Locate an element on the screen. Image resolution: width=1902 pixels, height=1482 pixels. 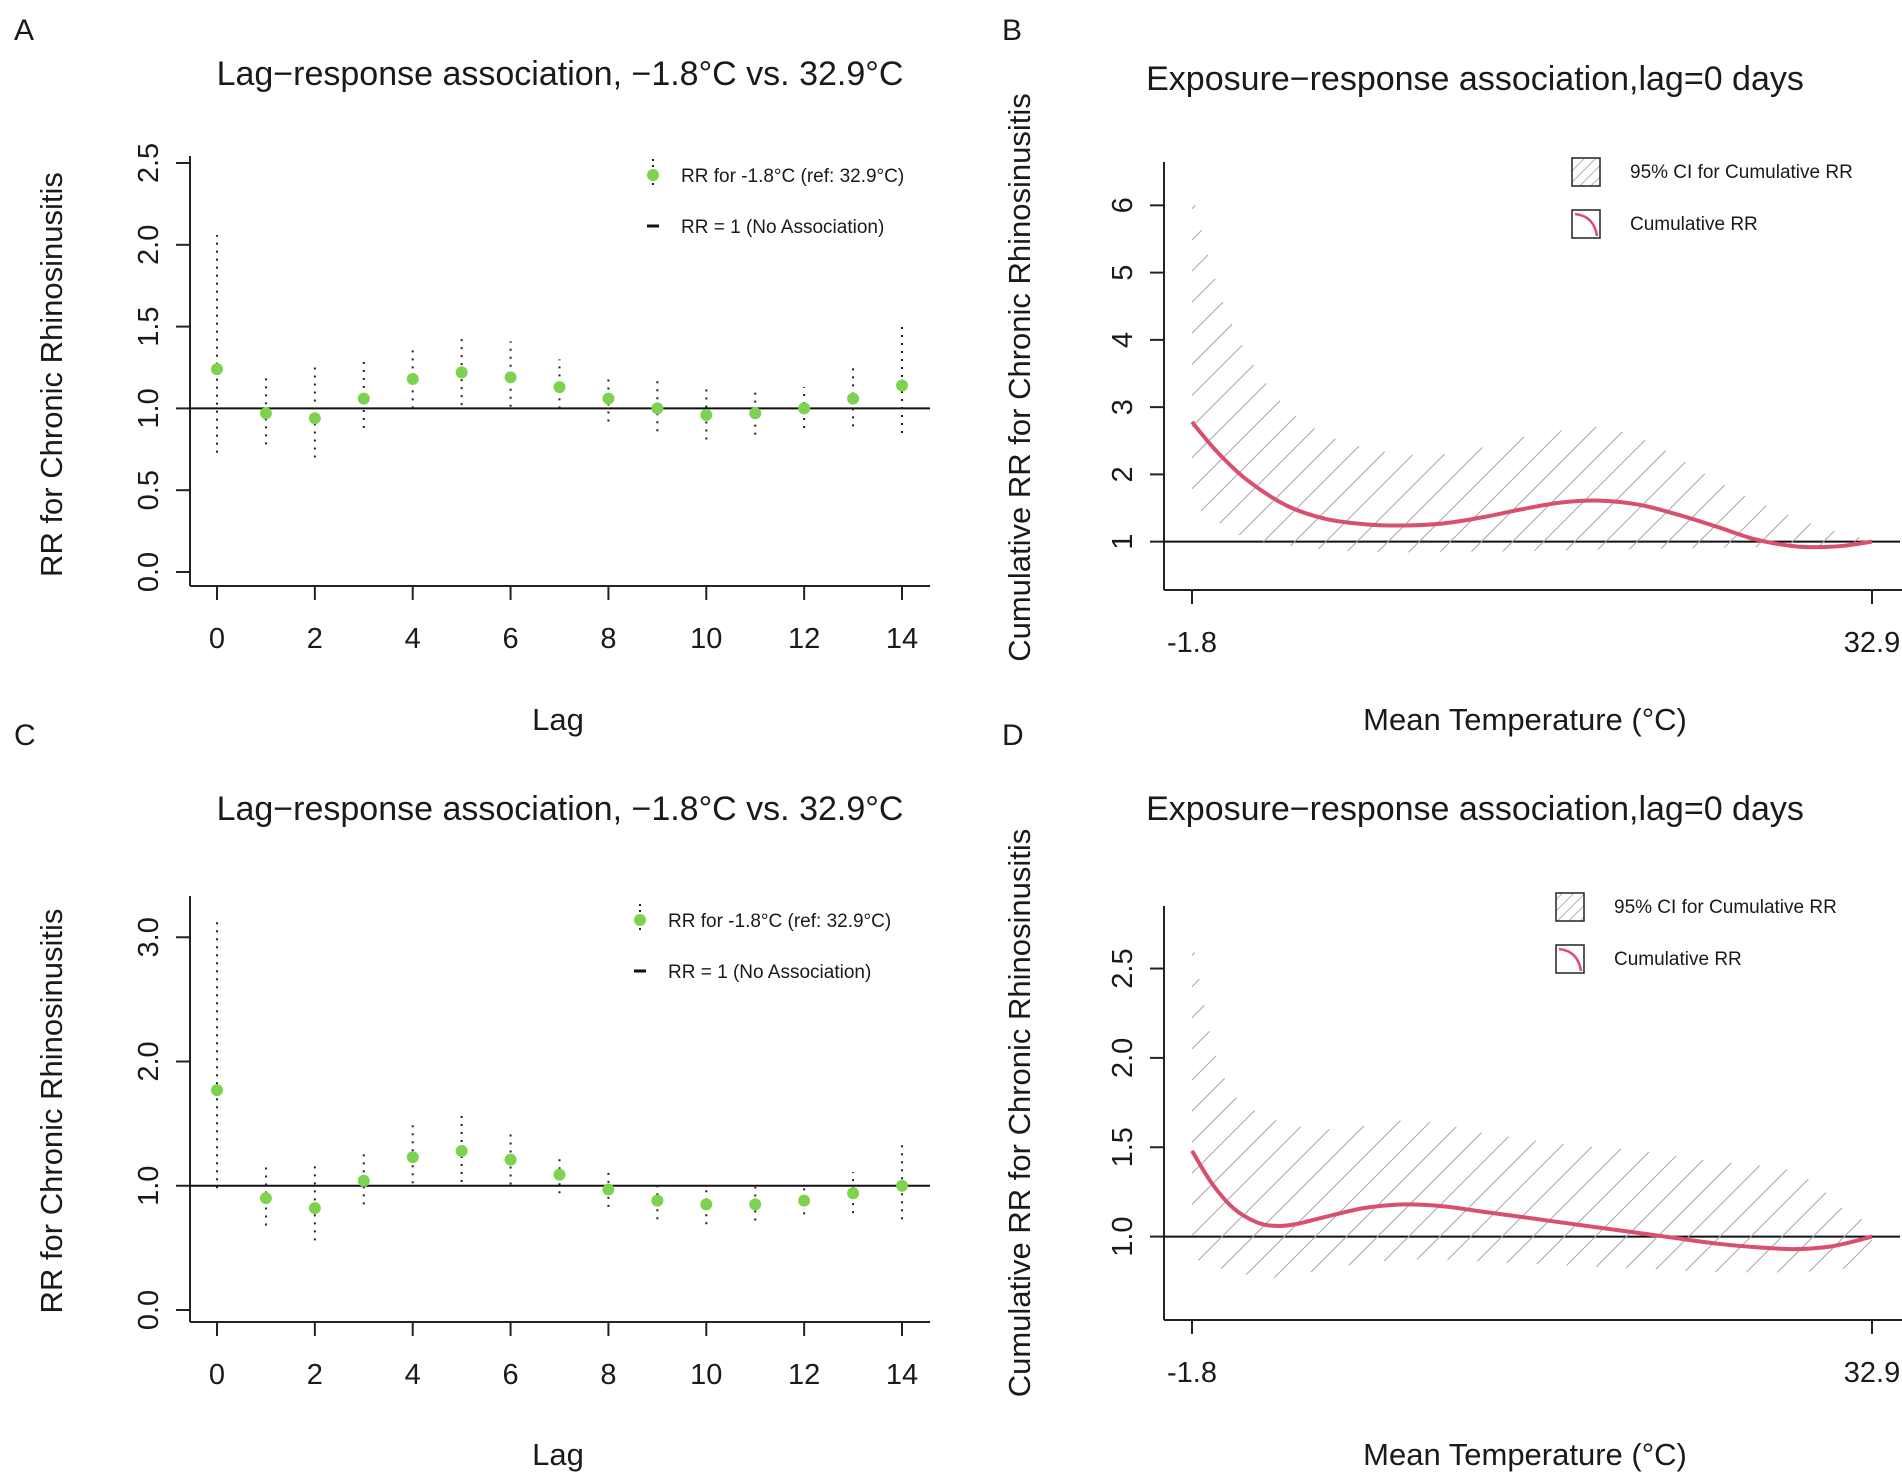
y-tick-label: 4 is located at coordinates (1123, 340).